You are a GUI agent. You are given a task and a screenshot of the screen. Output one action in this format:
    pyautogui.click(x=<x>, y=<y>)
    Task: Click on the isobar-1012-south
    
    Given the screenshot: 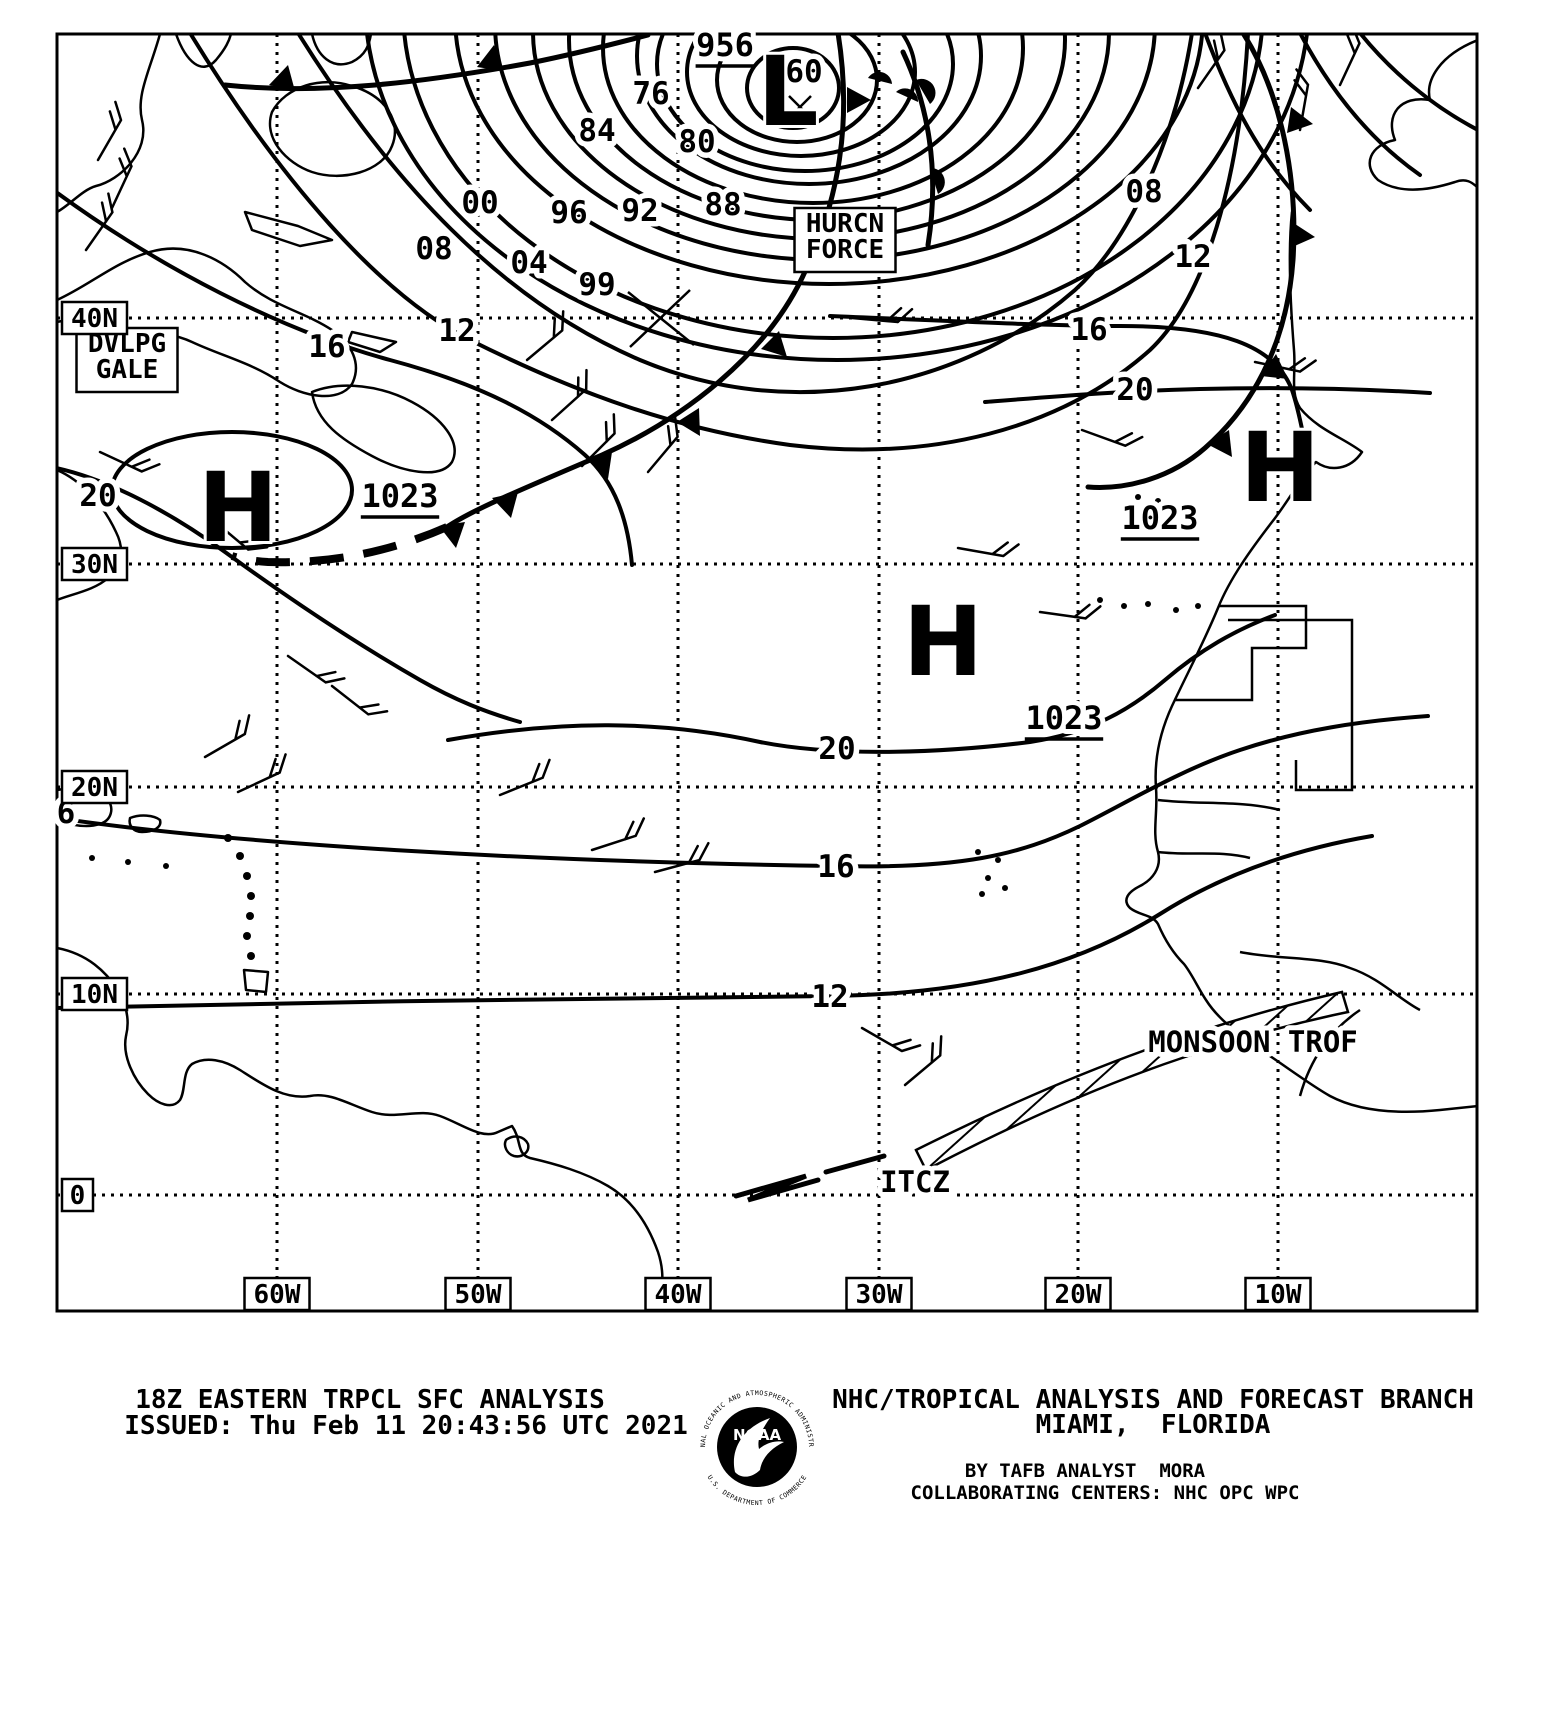 What is the action you would take?
    pyautogui.click(x=715, y=922)
    